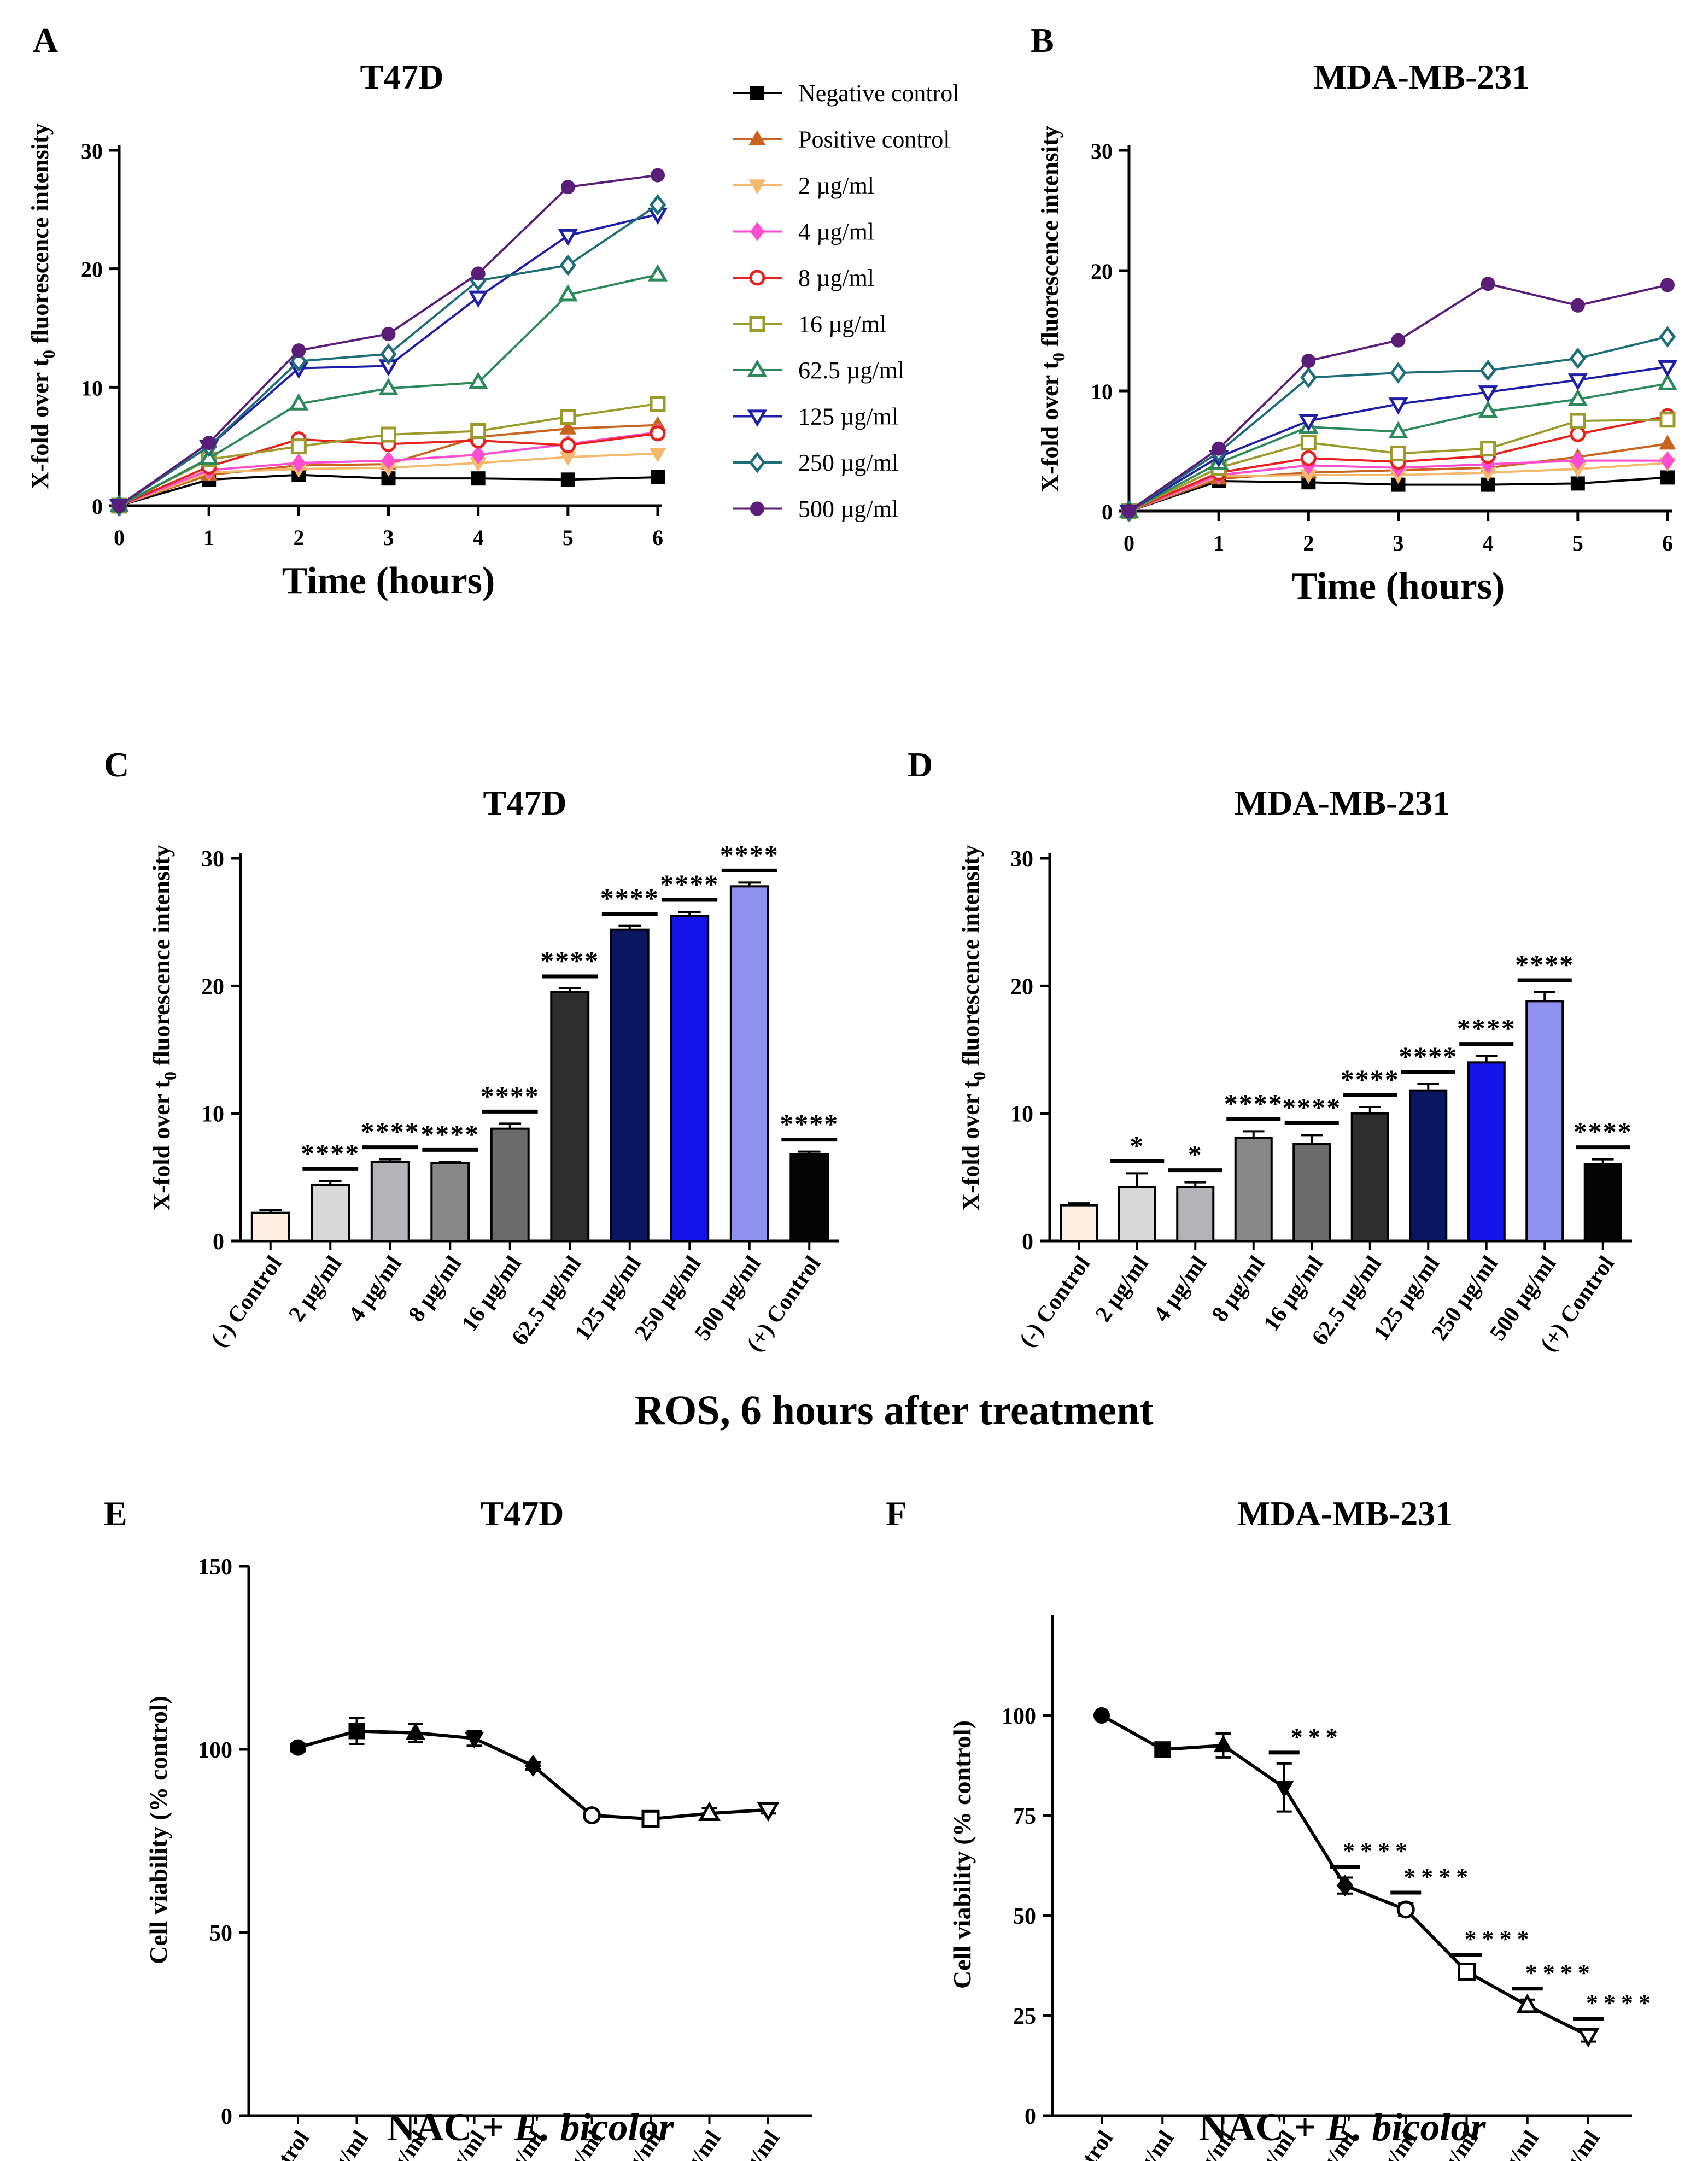  Describe the element at coordinates (1195, 1154) in the screenshot. I see `significance-label: *` at that location.